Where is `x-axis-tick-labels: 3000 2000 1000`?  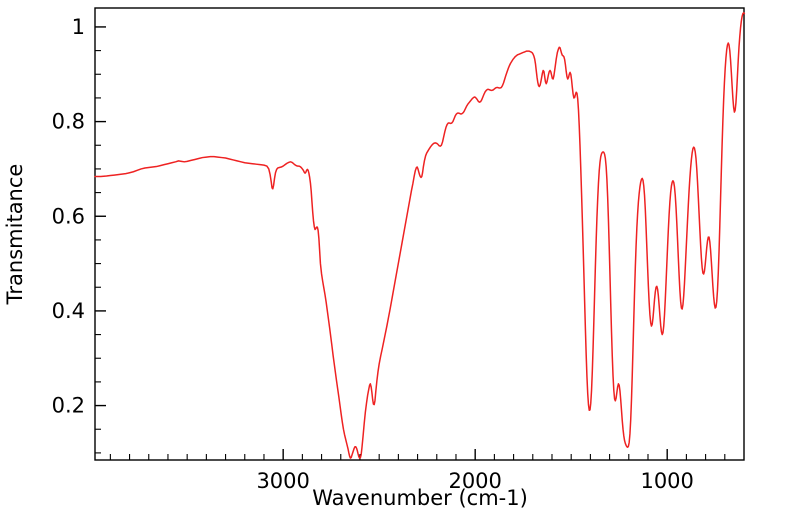
x-axis-tick-labels: 3000 2000 1000 is located at coordinates (474, 481).